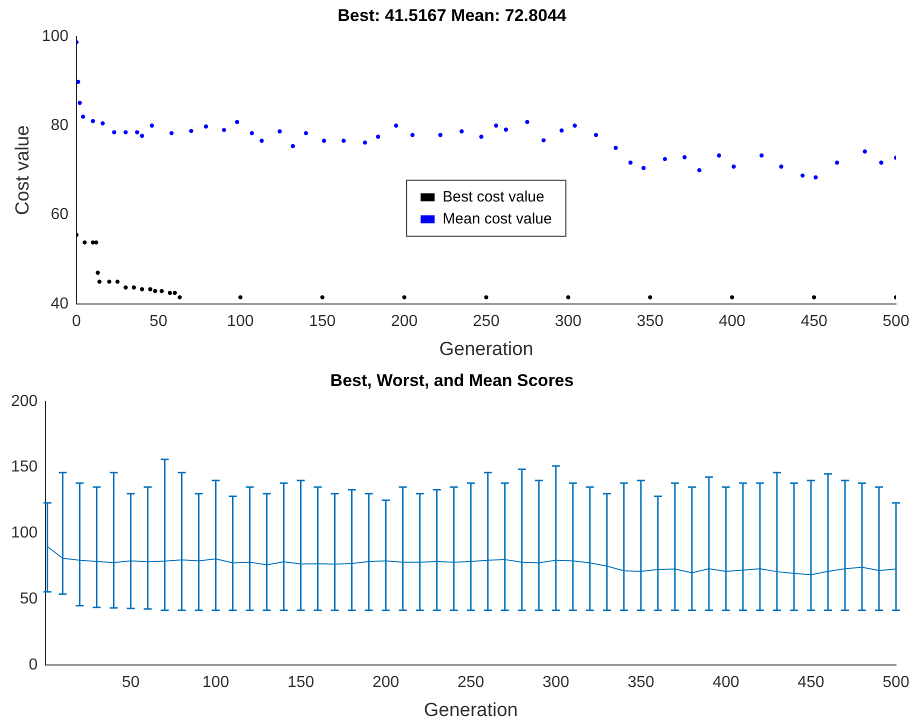 The image size is (914, 726). What do you see at coordinates (23, 170) in the screenshot?
I see `y-axis-title: Cost value` at bounding box center [23, 170].